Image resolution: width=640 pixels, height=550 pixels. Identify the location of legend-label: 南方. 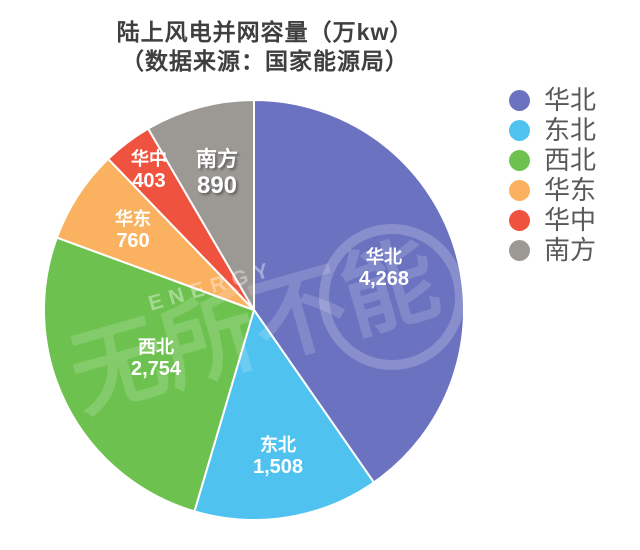
(570, 250).